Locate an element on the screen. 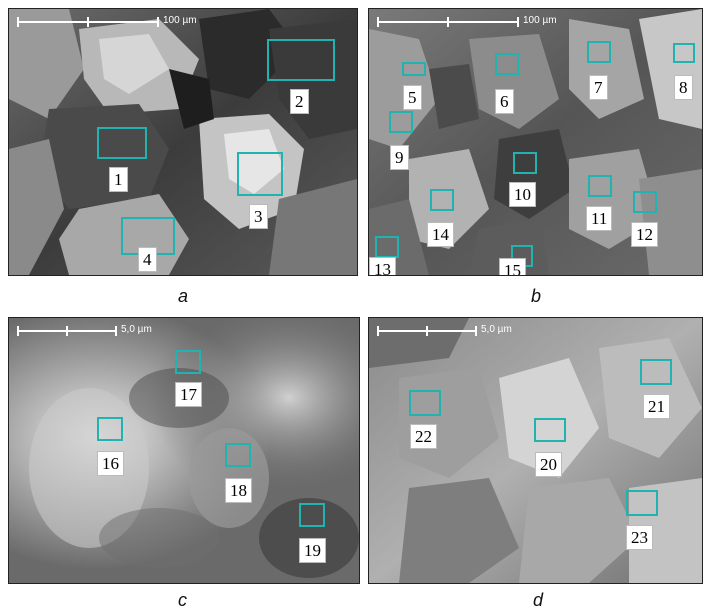 The image size is (708, 613). marker-label-12: 12 is located at coordinates (644, 234).